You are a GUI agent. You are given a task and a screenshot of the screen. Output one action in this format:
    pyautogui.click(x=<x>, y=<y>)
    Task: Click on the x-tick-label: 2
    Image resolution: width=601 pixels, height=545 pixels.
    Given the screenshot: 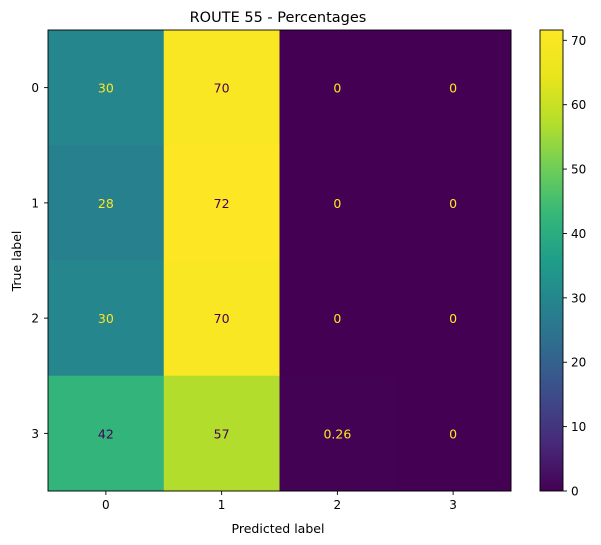 What is the action you would take?
    pyautogui.click(x=338, y=505)
    